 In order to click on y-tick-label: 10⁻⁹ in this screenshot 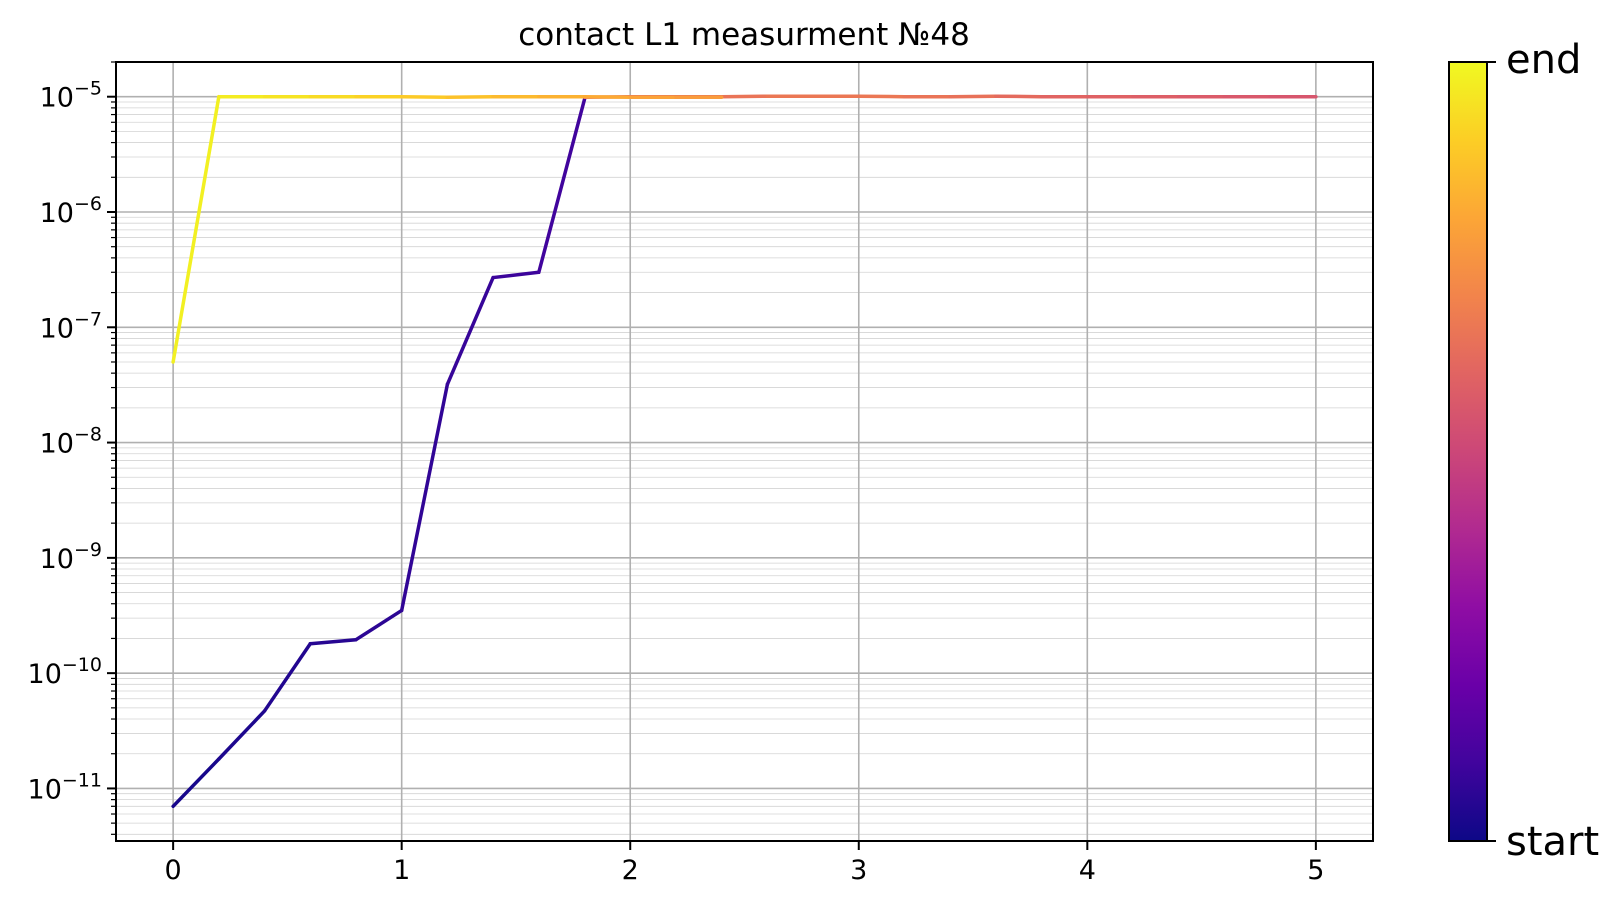, I will do `click(71, 557)`.